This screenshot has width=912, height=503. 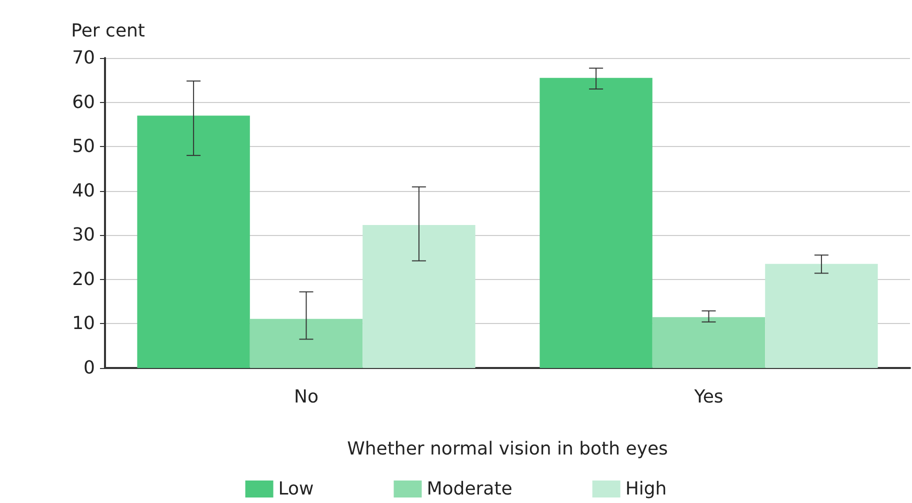 What do you see at coordinates (469, 489) in the screenshot?
I see `legend-label: Moderate` at bounding box center [469, 489].